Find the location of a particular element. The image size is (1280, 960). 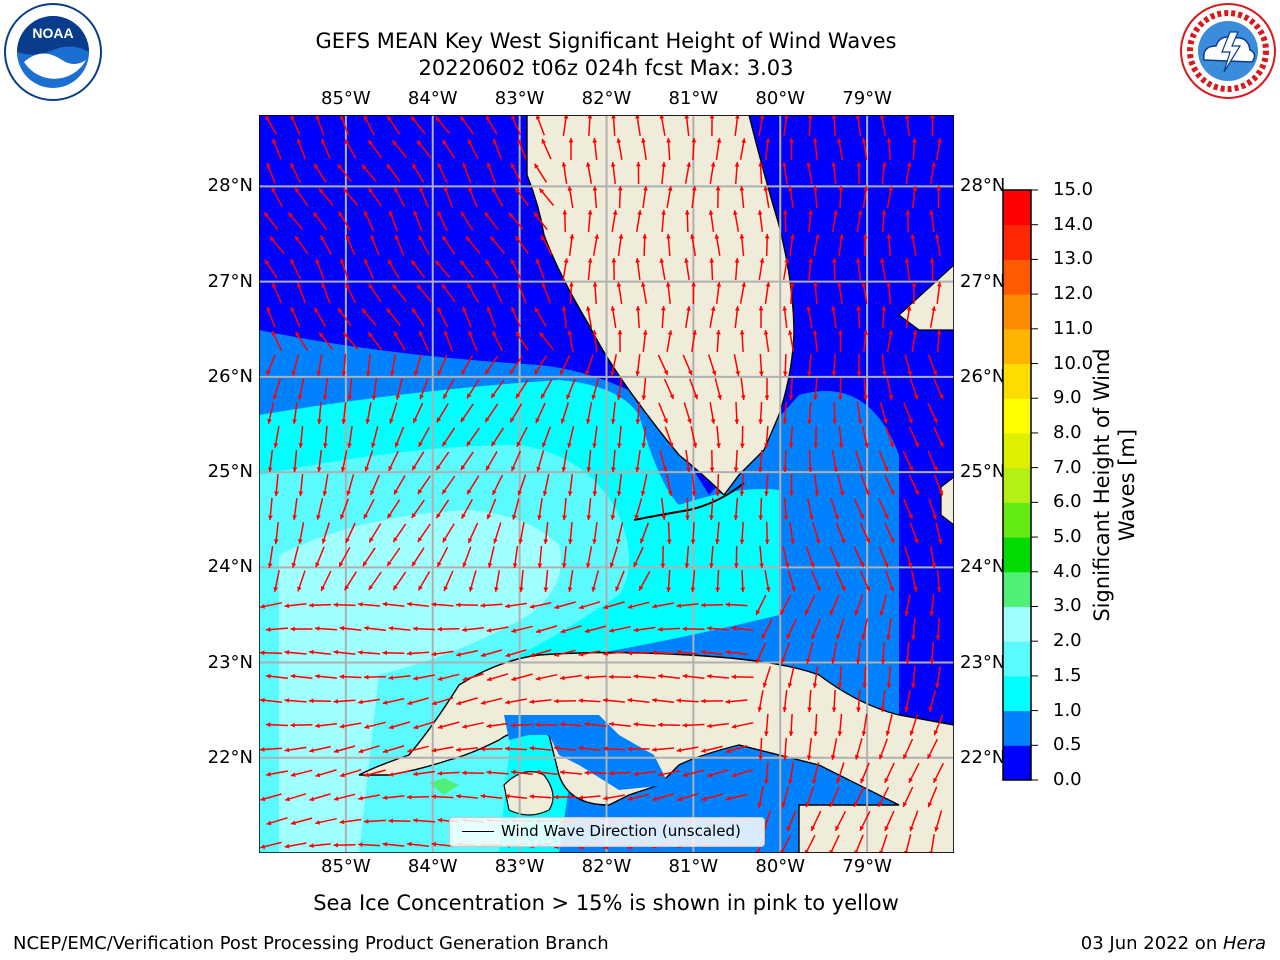

axis-tick-label: 27°N is located at coordinates (230, 281).